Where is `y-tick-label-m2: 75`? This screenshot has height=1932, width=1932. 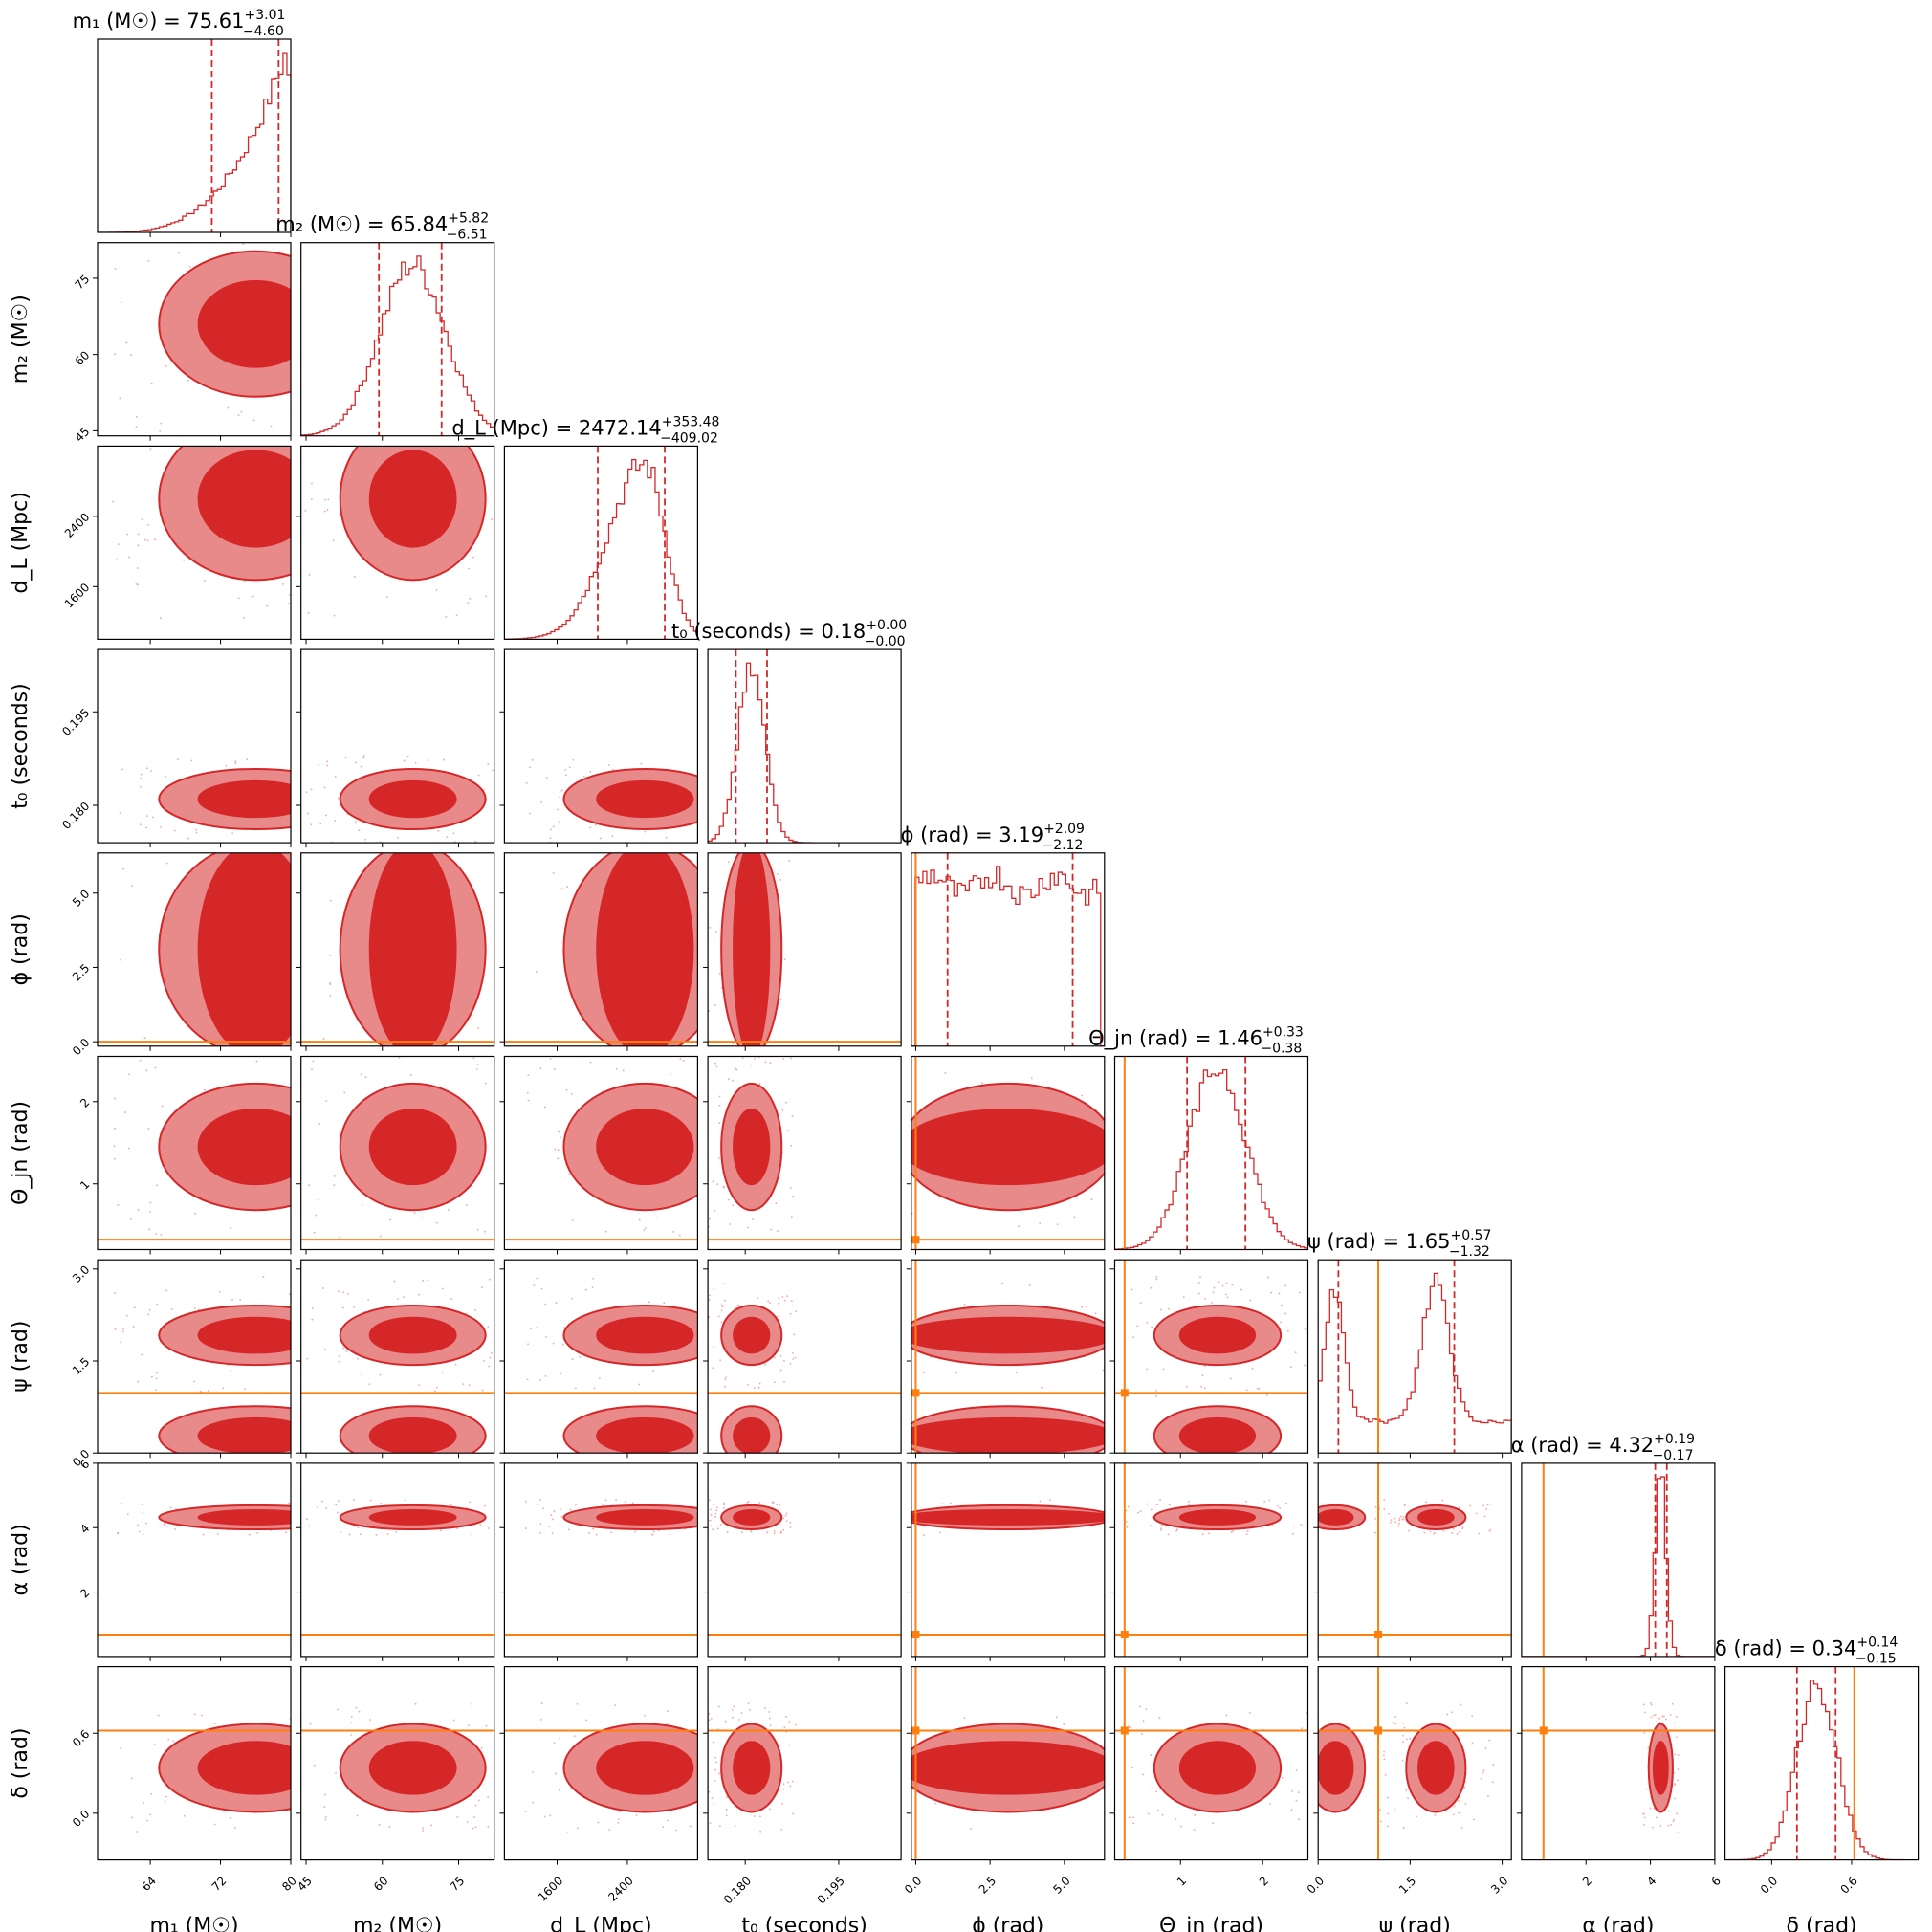 y-tick-label-m2: 75 is located at coordinates (83, 283).